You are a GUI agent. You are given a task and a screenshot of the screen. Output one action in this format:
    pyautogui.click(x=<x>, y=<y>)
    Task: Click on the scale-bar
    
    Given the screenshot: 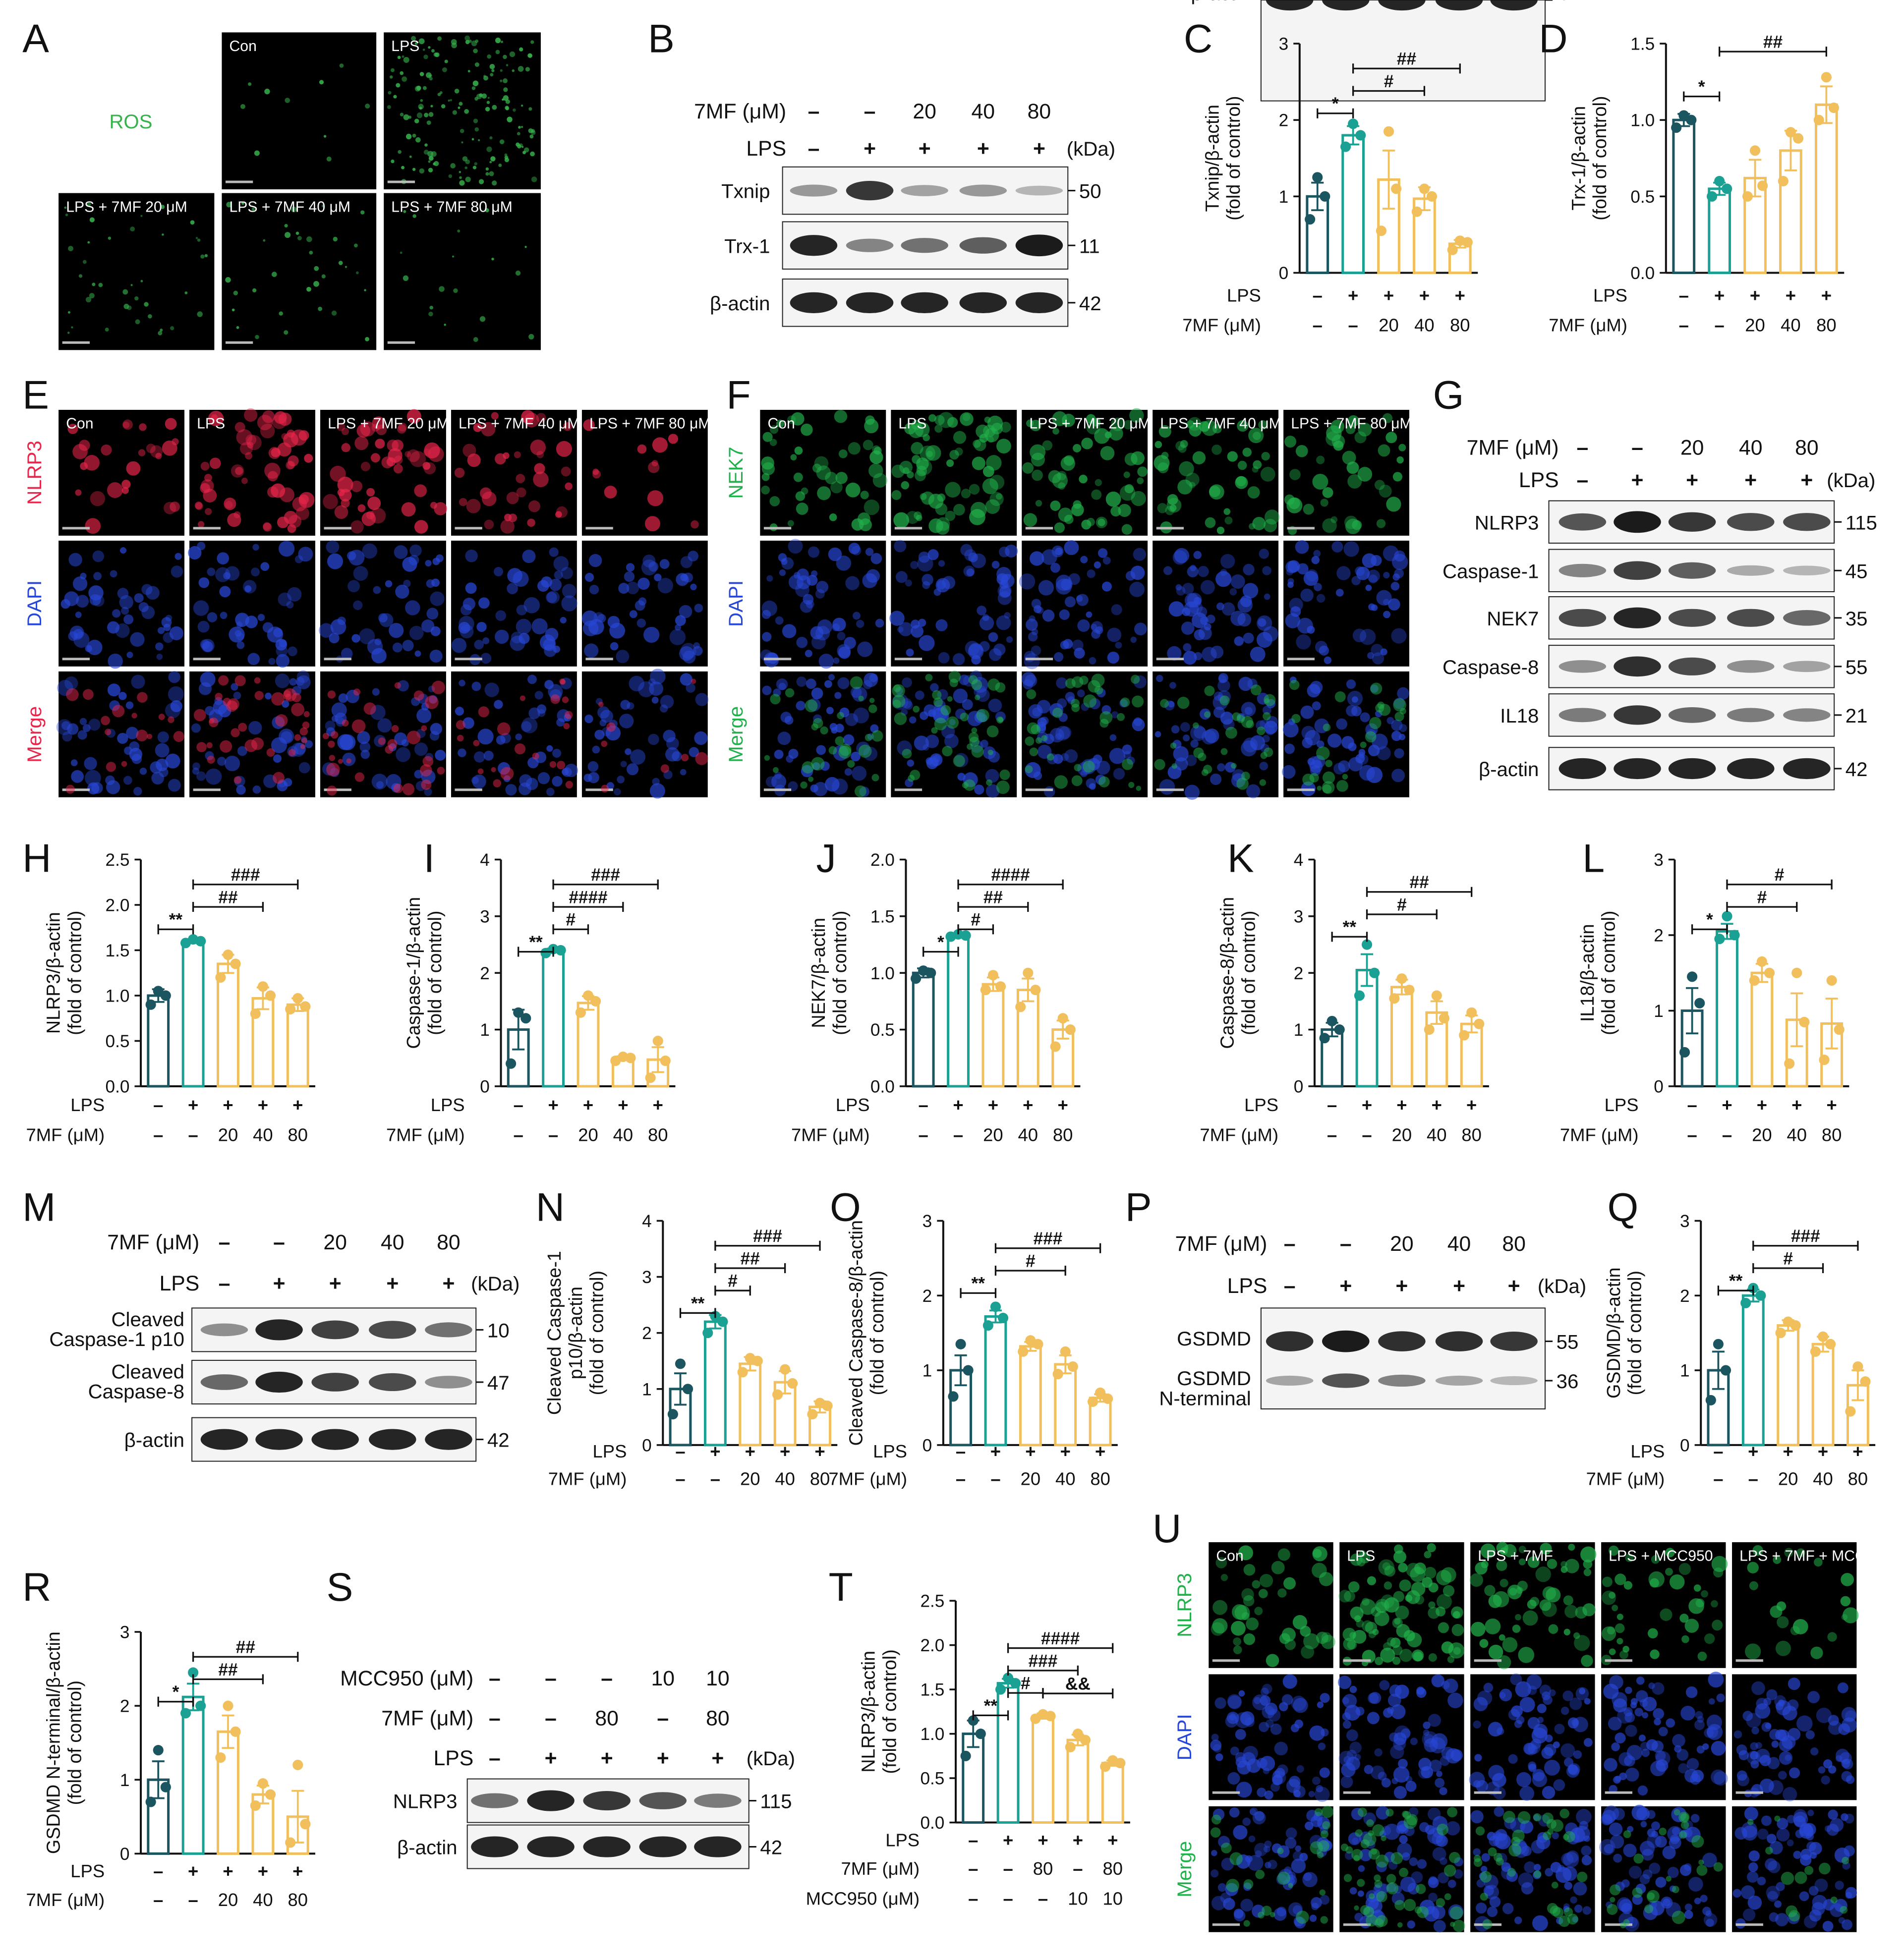 What is the action you would take?
    pyautogui.click(x=777, y=659)
    